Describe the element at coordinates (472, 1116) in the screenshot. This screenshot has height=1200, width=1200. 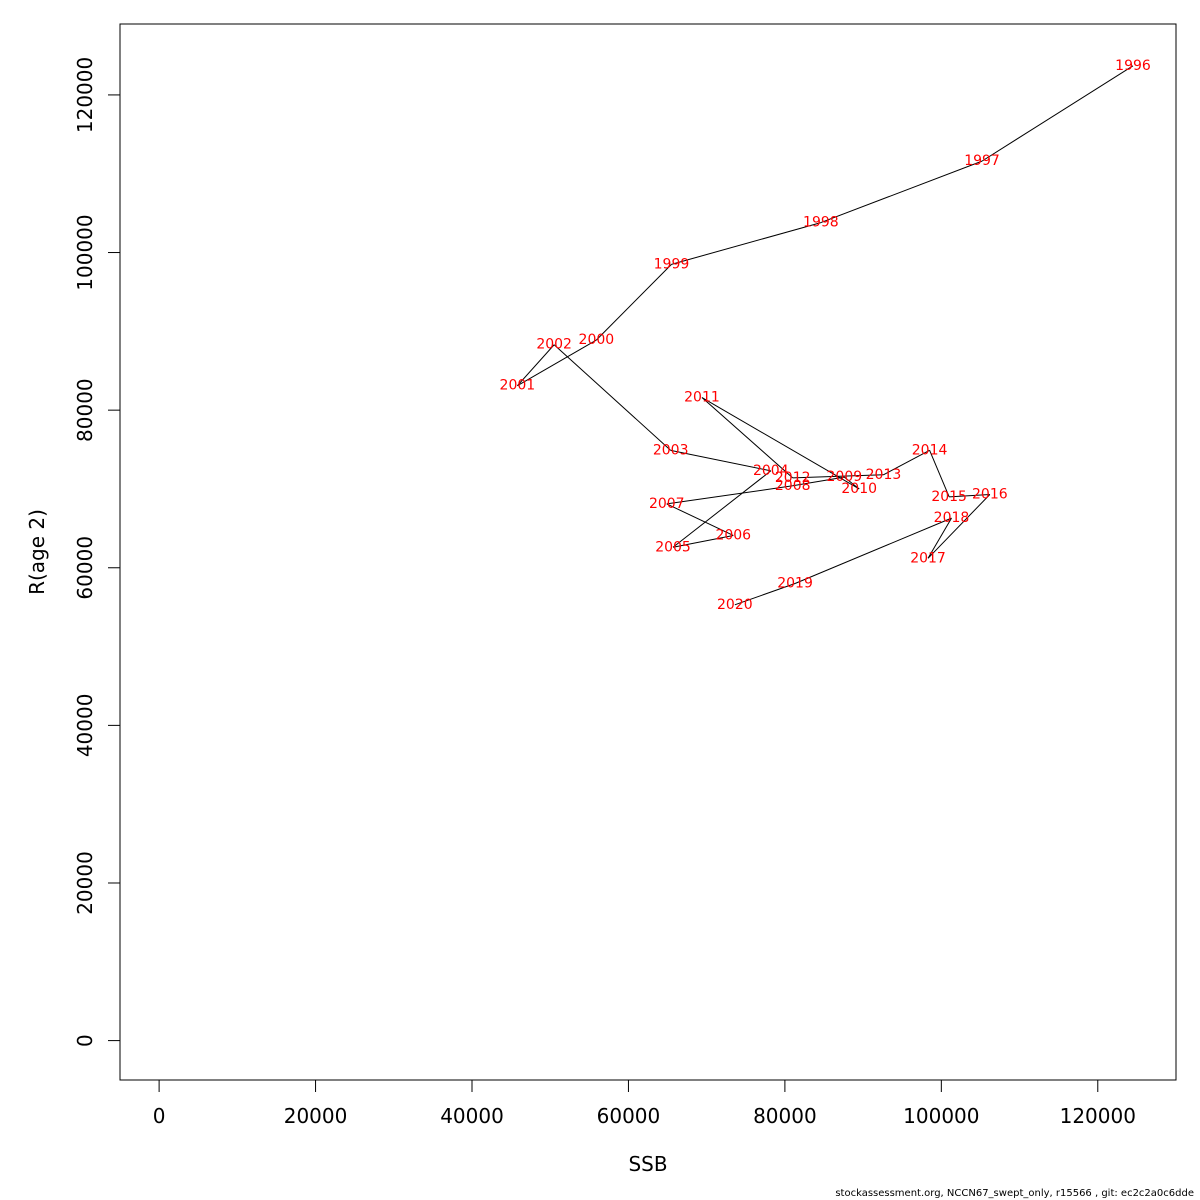
I see `x-tick-label: 40000` at that location.